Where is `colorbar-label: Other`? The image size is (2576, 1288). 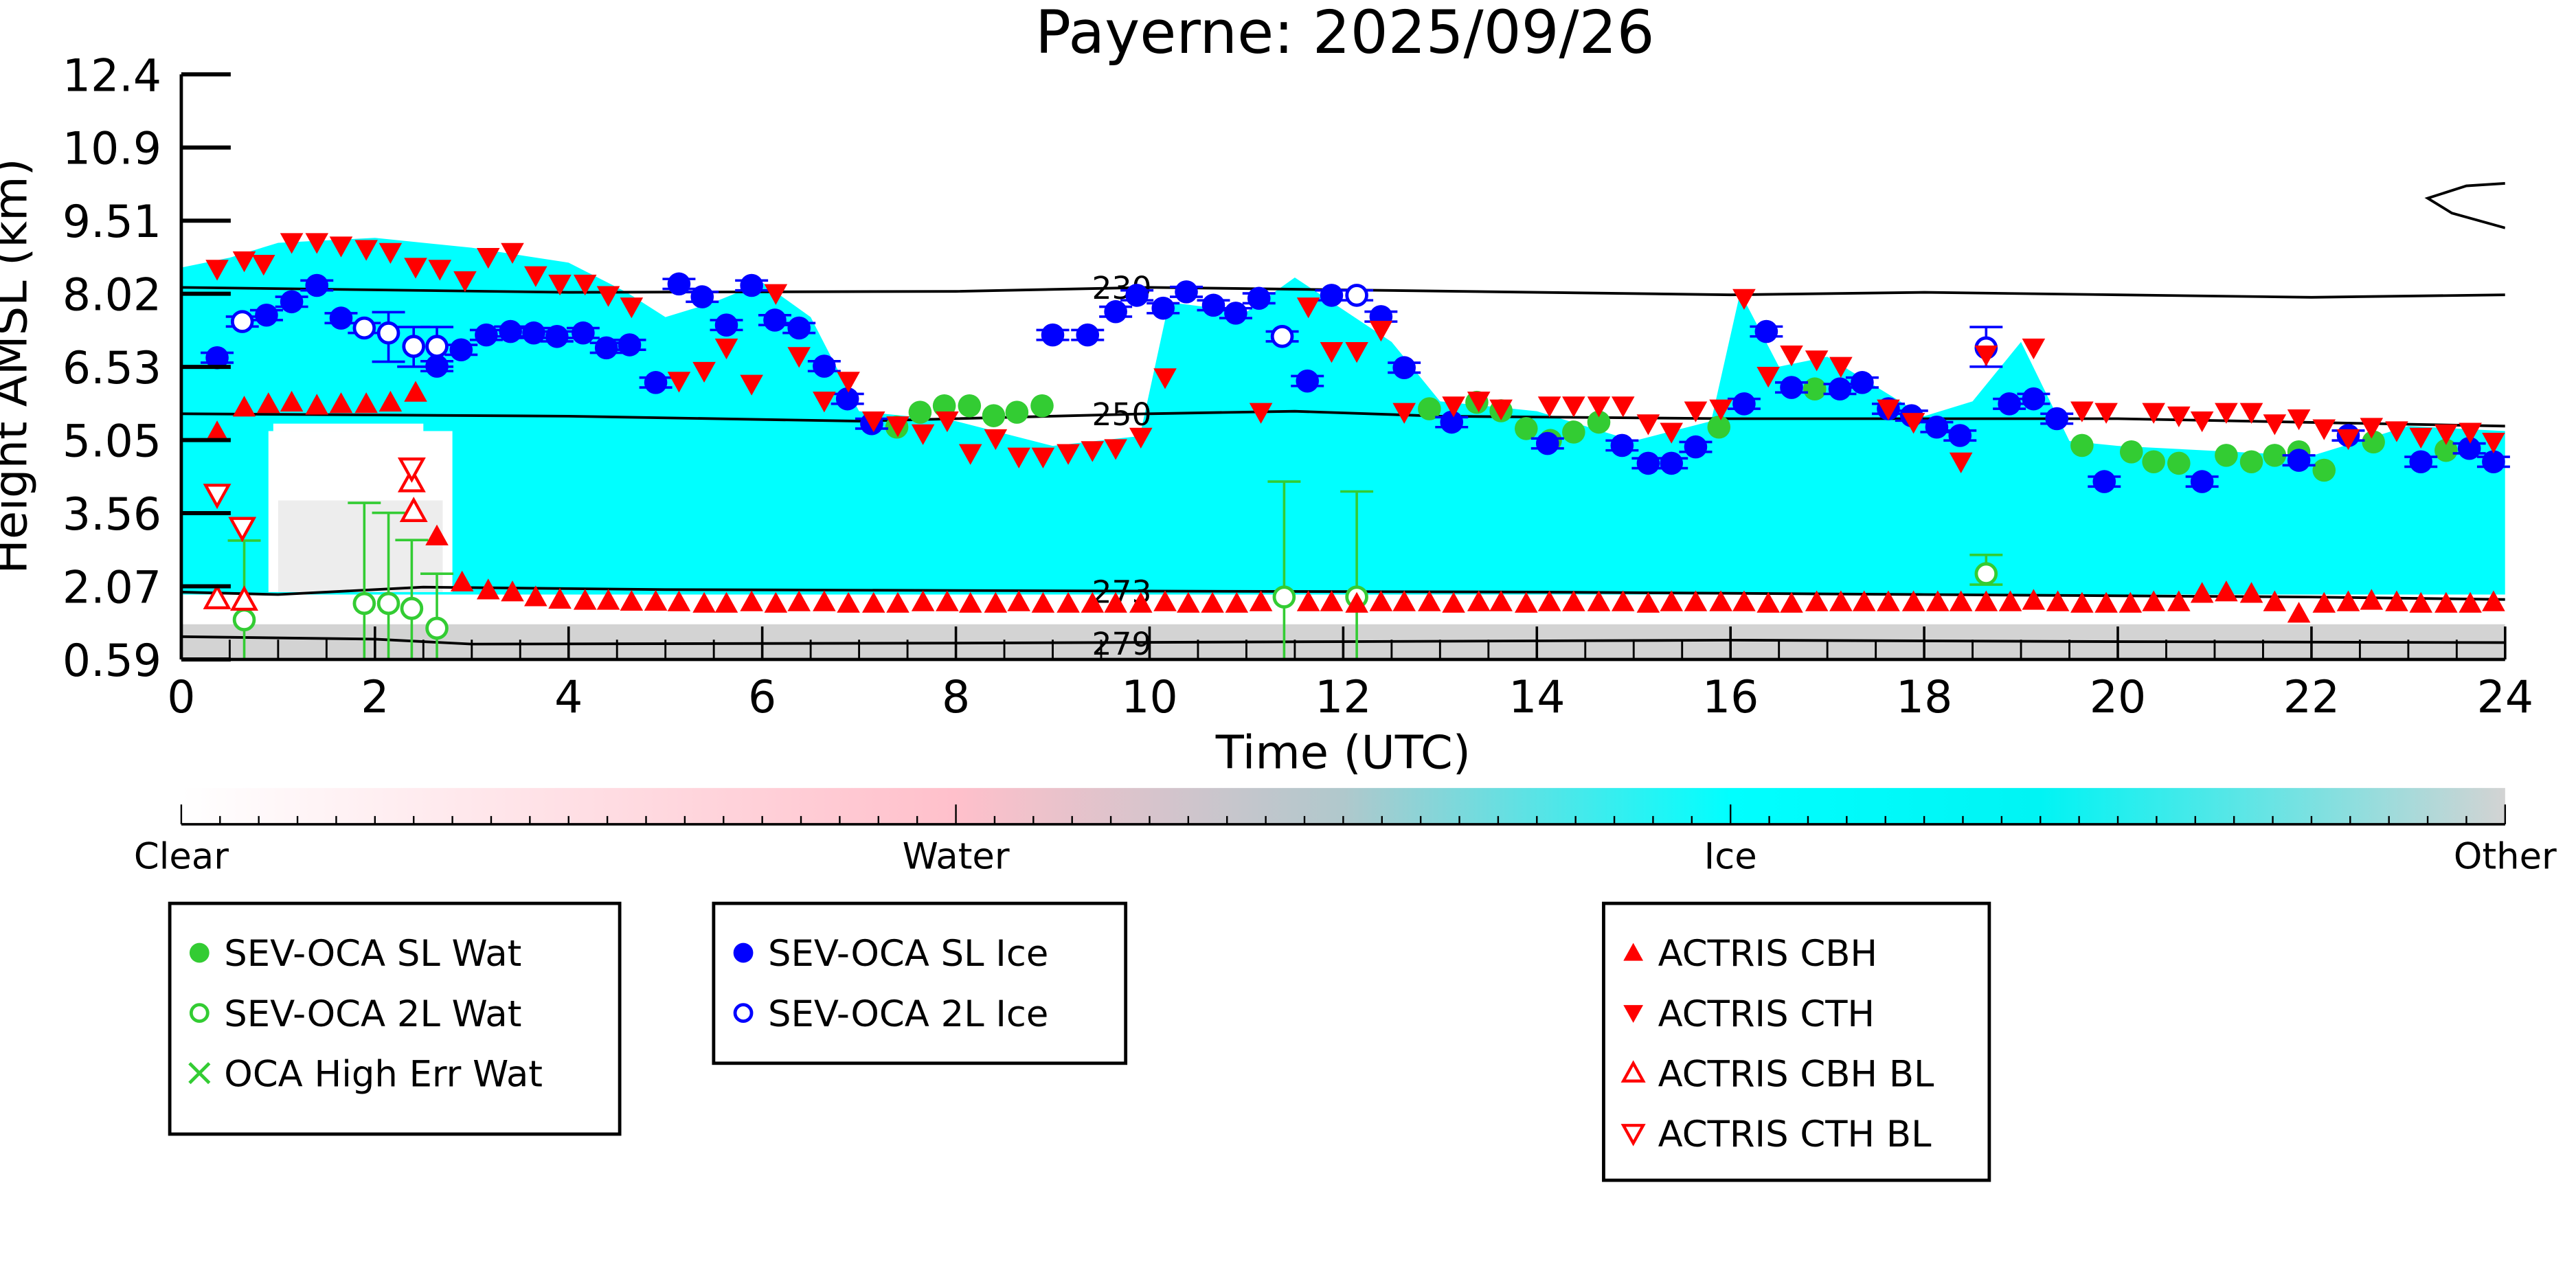
colorbar-label: Other is located at coordinates (2505, 857).